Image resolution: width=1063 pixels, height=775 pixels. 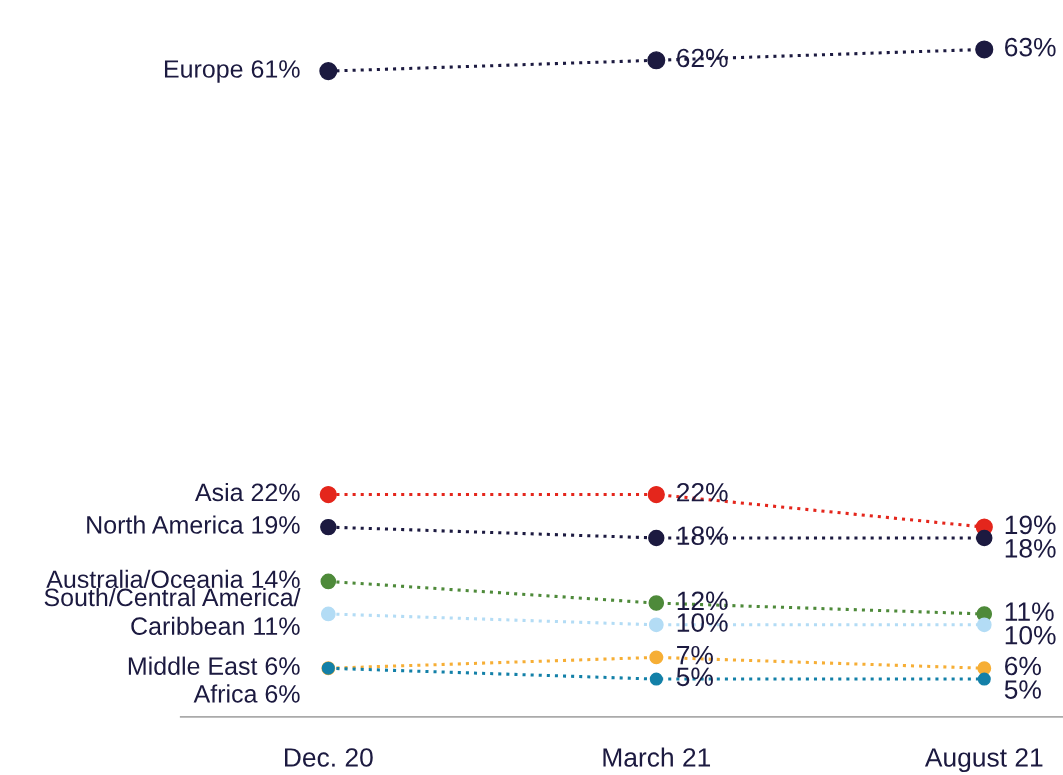 What do you see at coordinates (702, 58) in the screenshot?
I see `data-label: 62%` at bounding box center [702, 58].